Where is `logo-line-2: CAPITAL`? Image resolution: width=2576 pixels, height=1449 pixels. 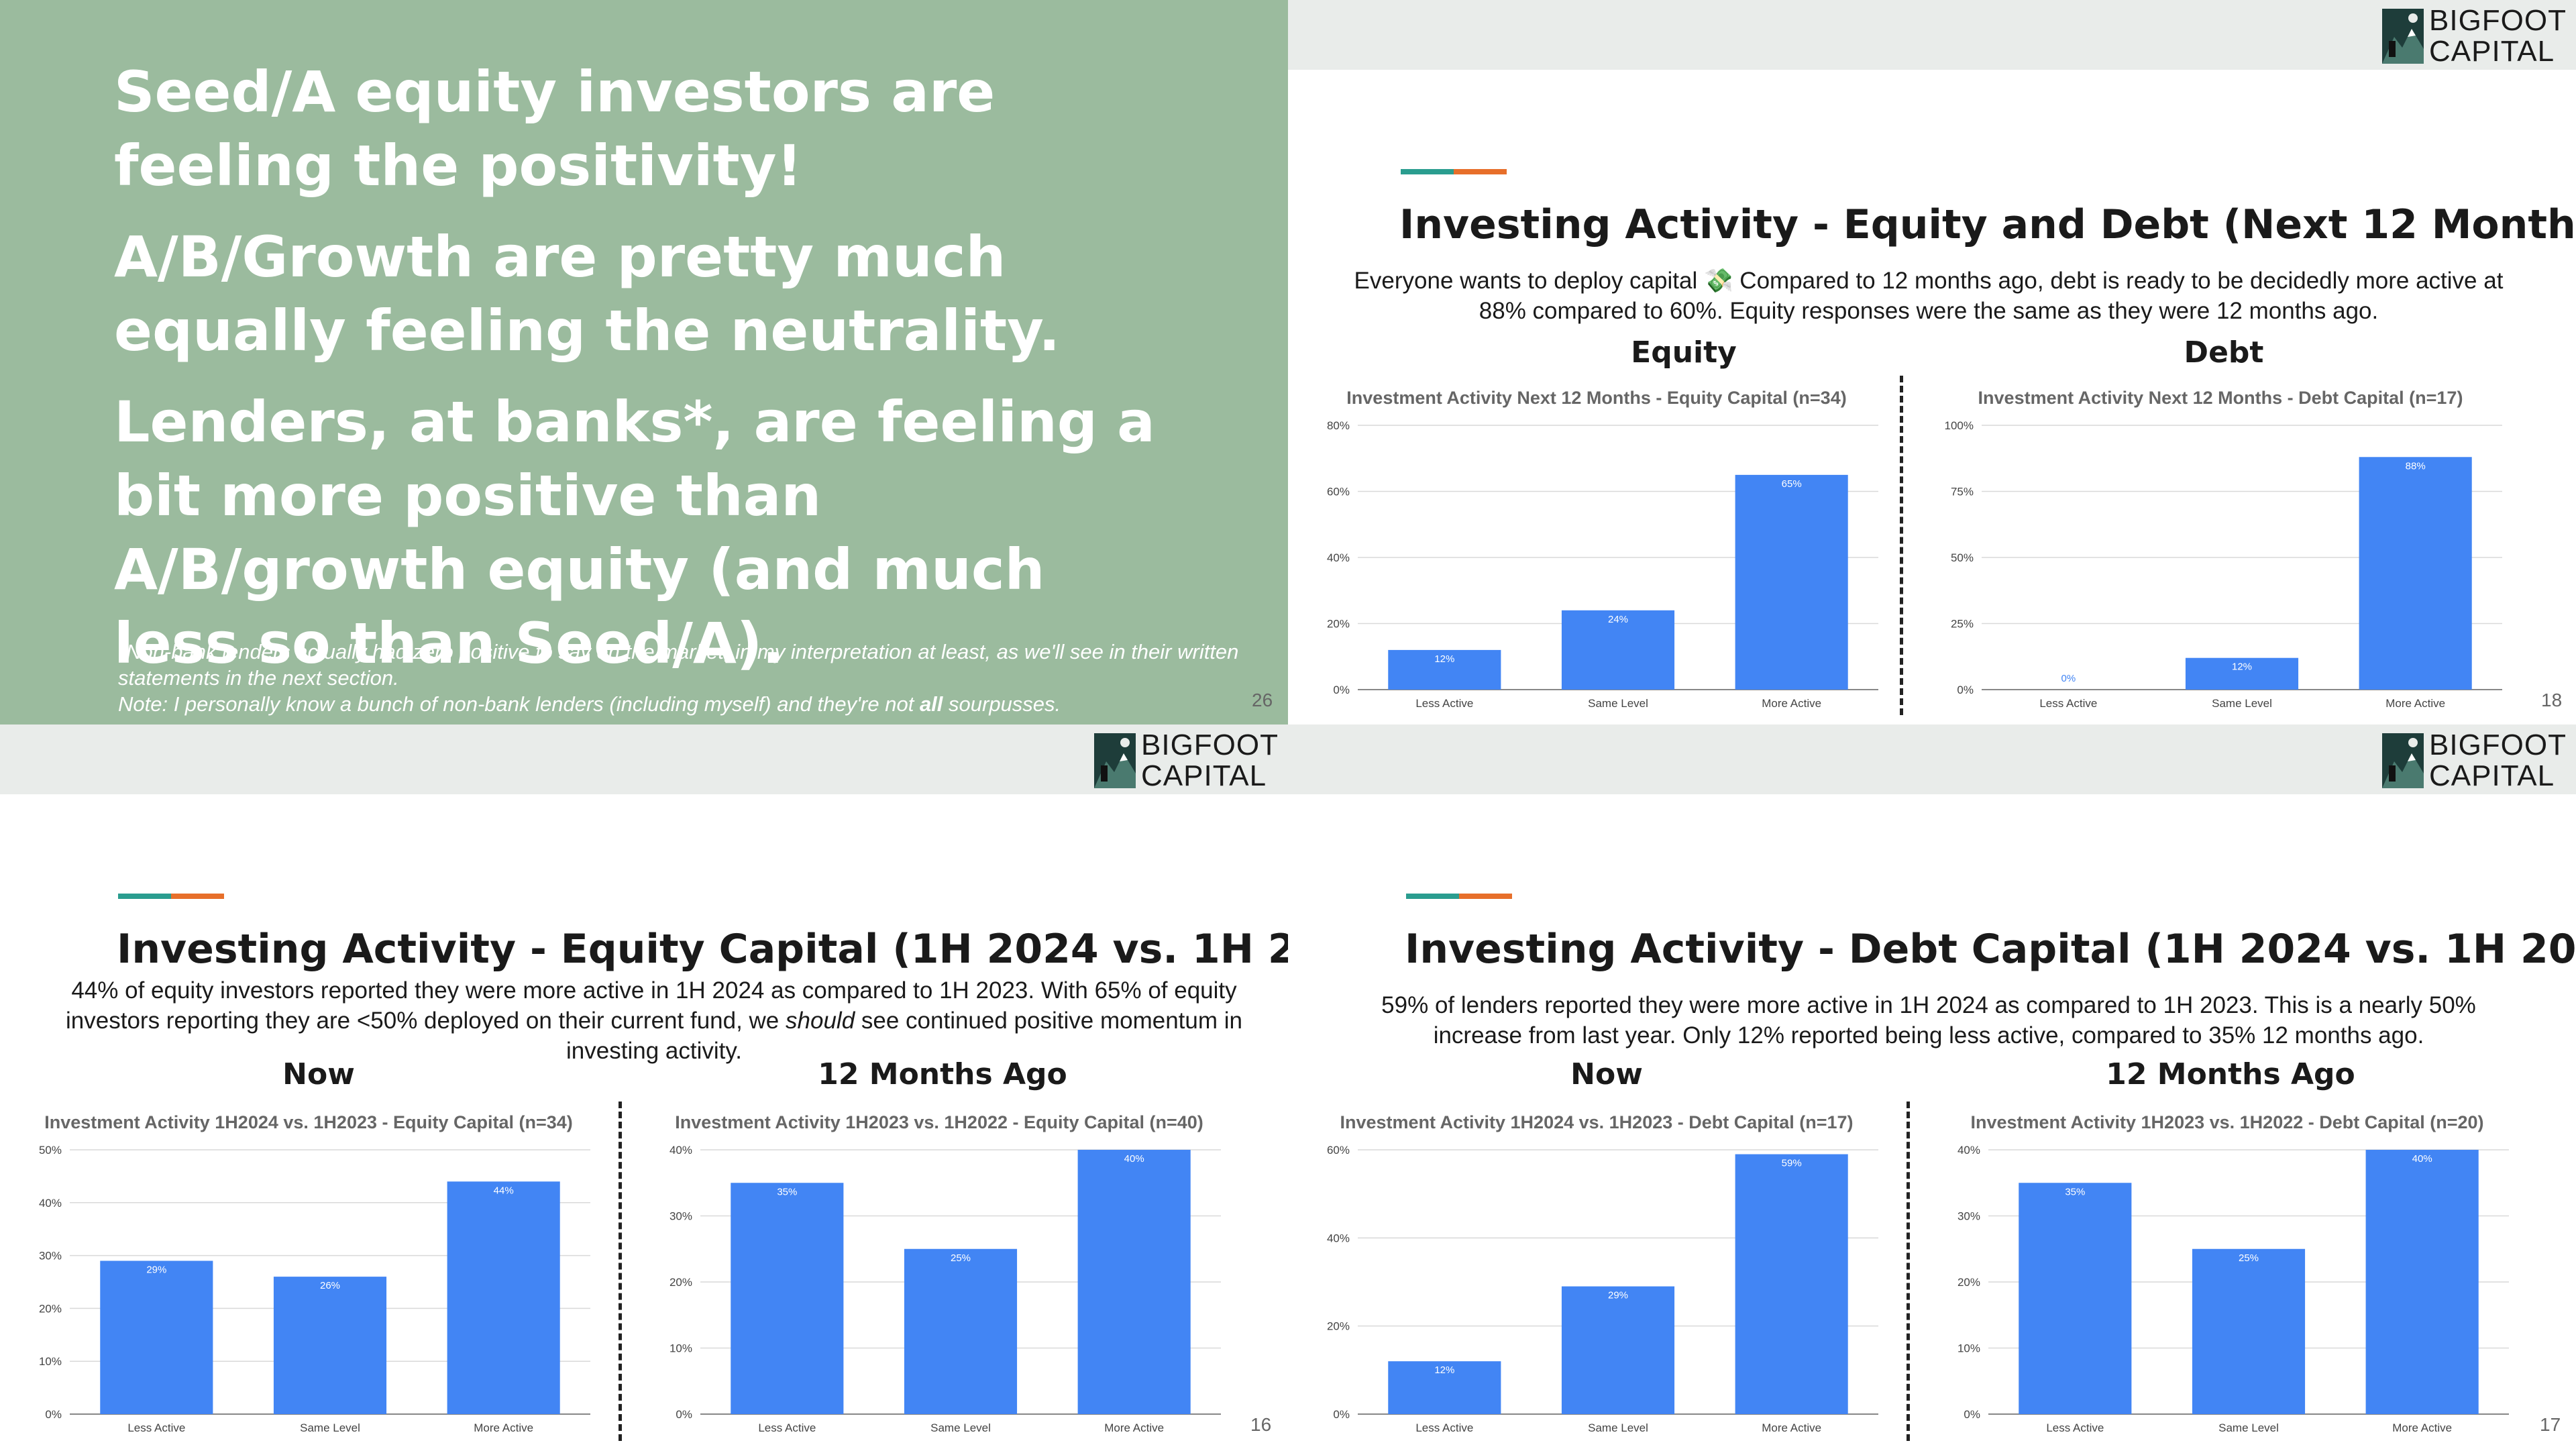 logo-line-2: CAPITAL is located at coordinates (1204, 775).